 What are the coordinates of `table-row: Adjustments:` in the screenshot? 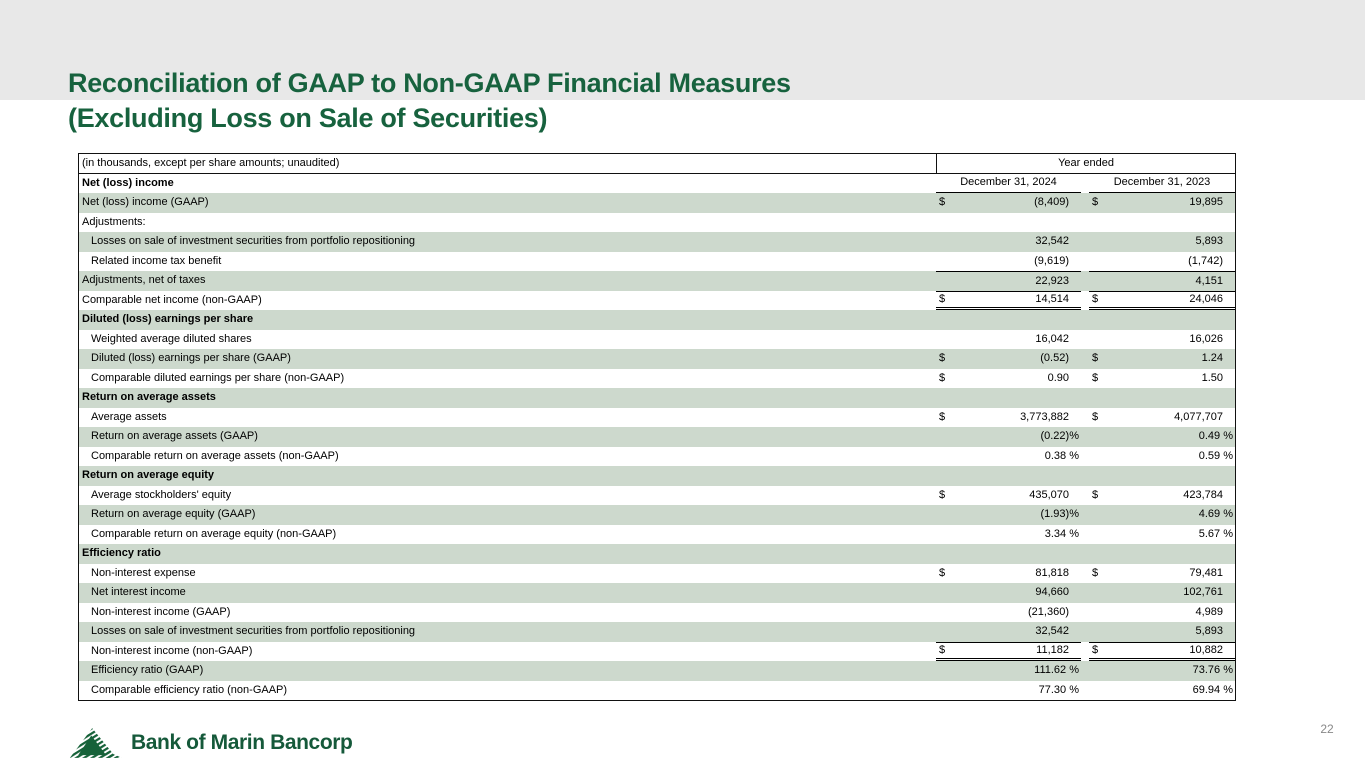 It's located at (657, 222).